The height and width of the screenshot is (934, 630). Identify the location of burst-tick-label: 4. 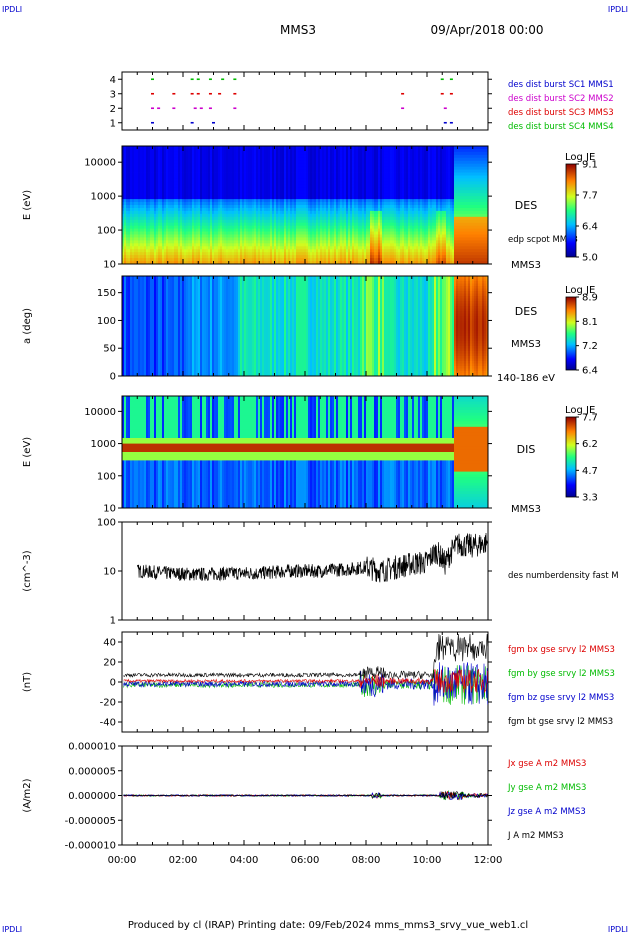
(113, 80).